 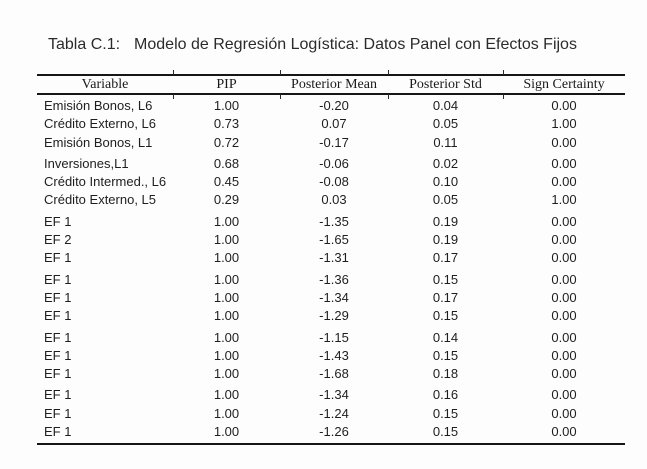 I want to click on cell-variable: Emisión Bonos, L6, so click(x=98, y=105).